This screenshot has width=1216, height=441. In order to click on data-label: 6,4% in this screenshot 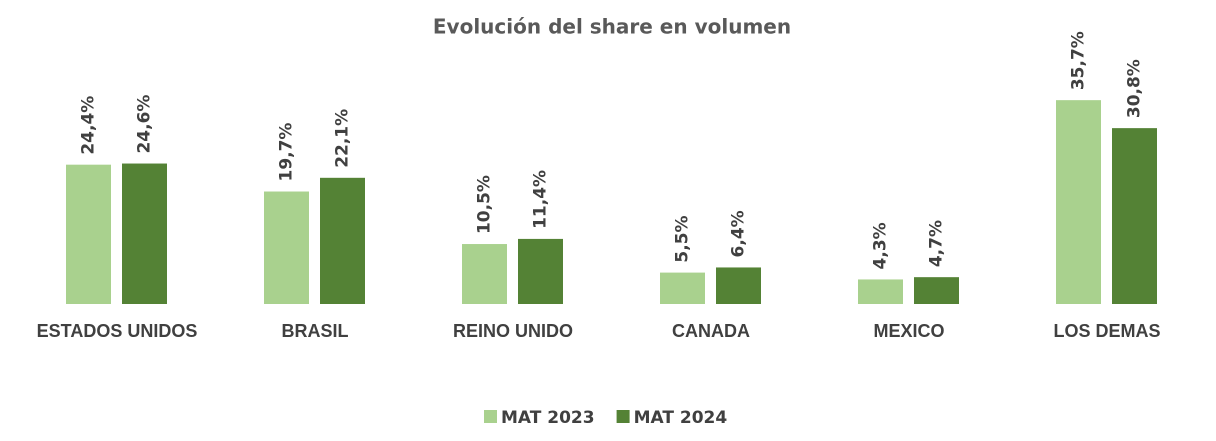, I will do `click(739, 233)`.